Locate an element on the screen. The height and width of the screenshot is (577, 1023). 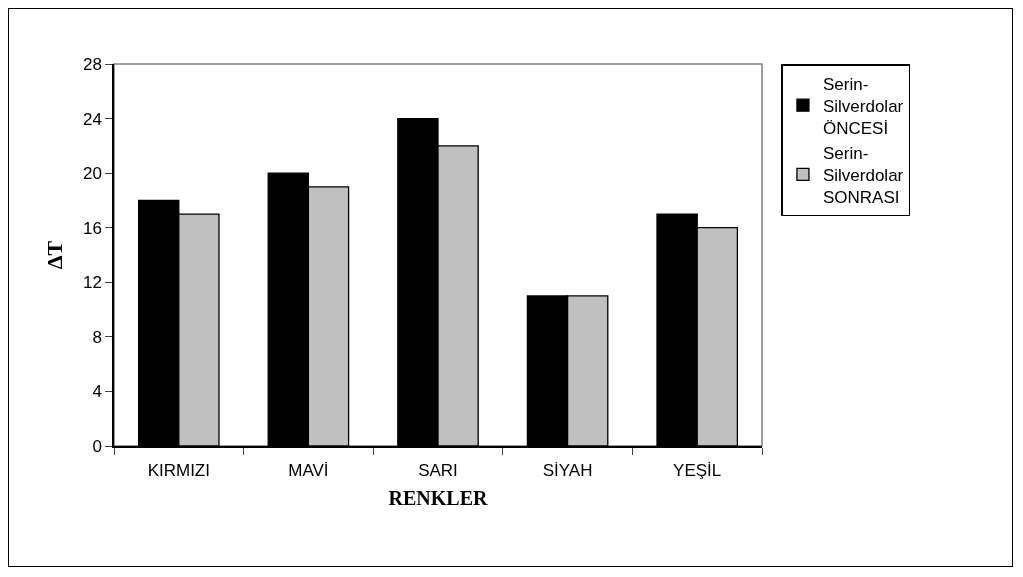
legend-label: Serin-Silverdolar SONRASI is located at coordinates (863, 175).